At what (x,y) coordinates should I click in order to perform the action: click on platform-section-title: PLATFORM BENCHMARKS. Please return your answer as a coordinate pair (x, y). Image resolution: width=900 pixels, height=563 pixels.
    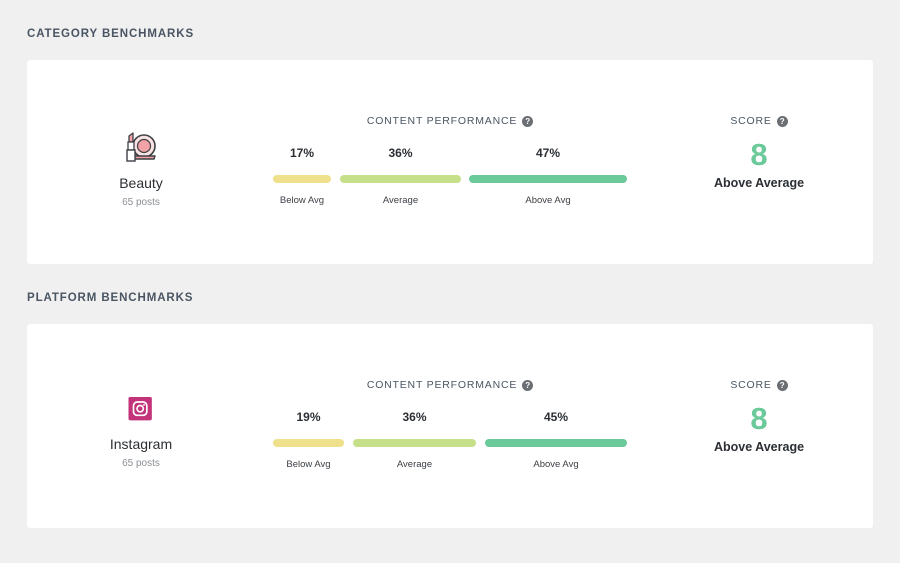
    Looking at the image, I should click on (110, 298).